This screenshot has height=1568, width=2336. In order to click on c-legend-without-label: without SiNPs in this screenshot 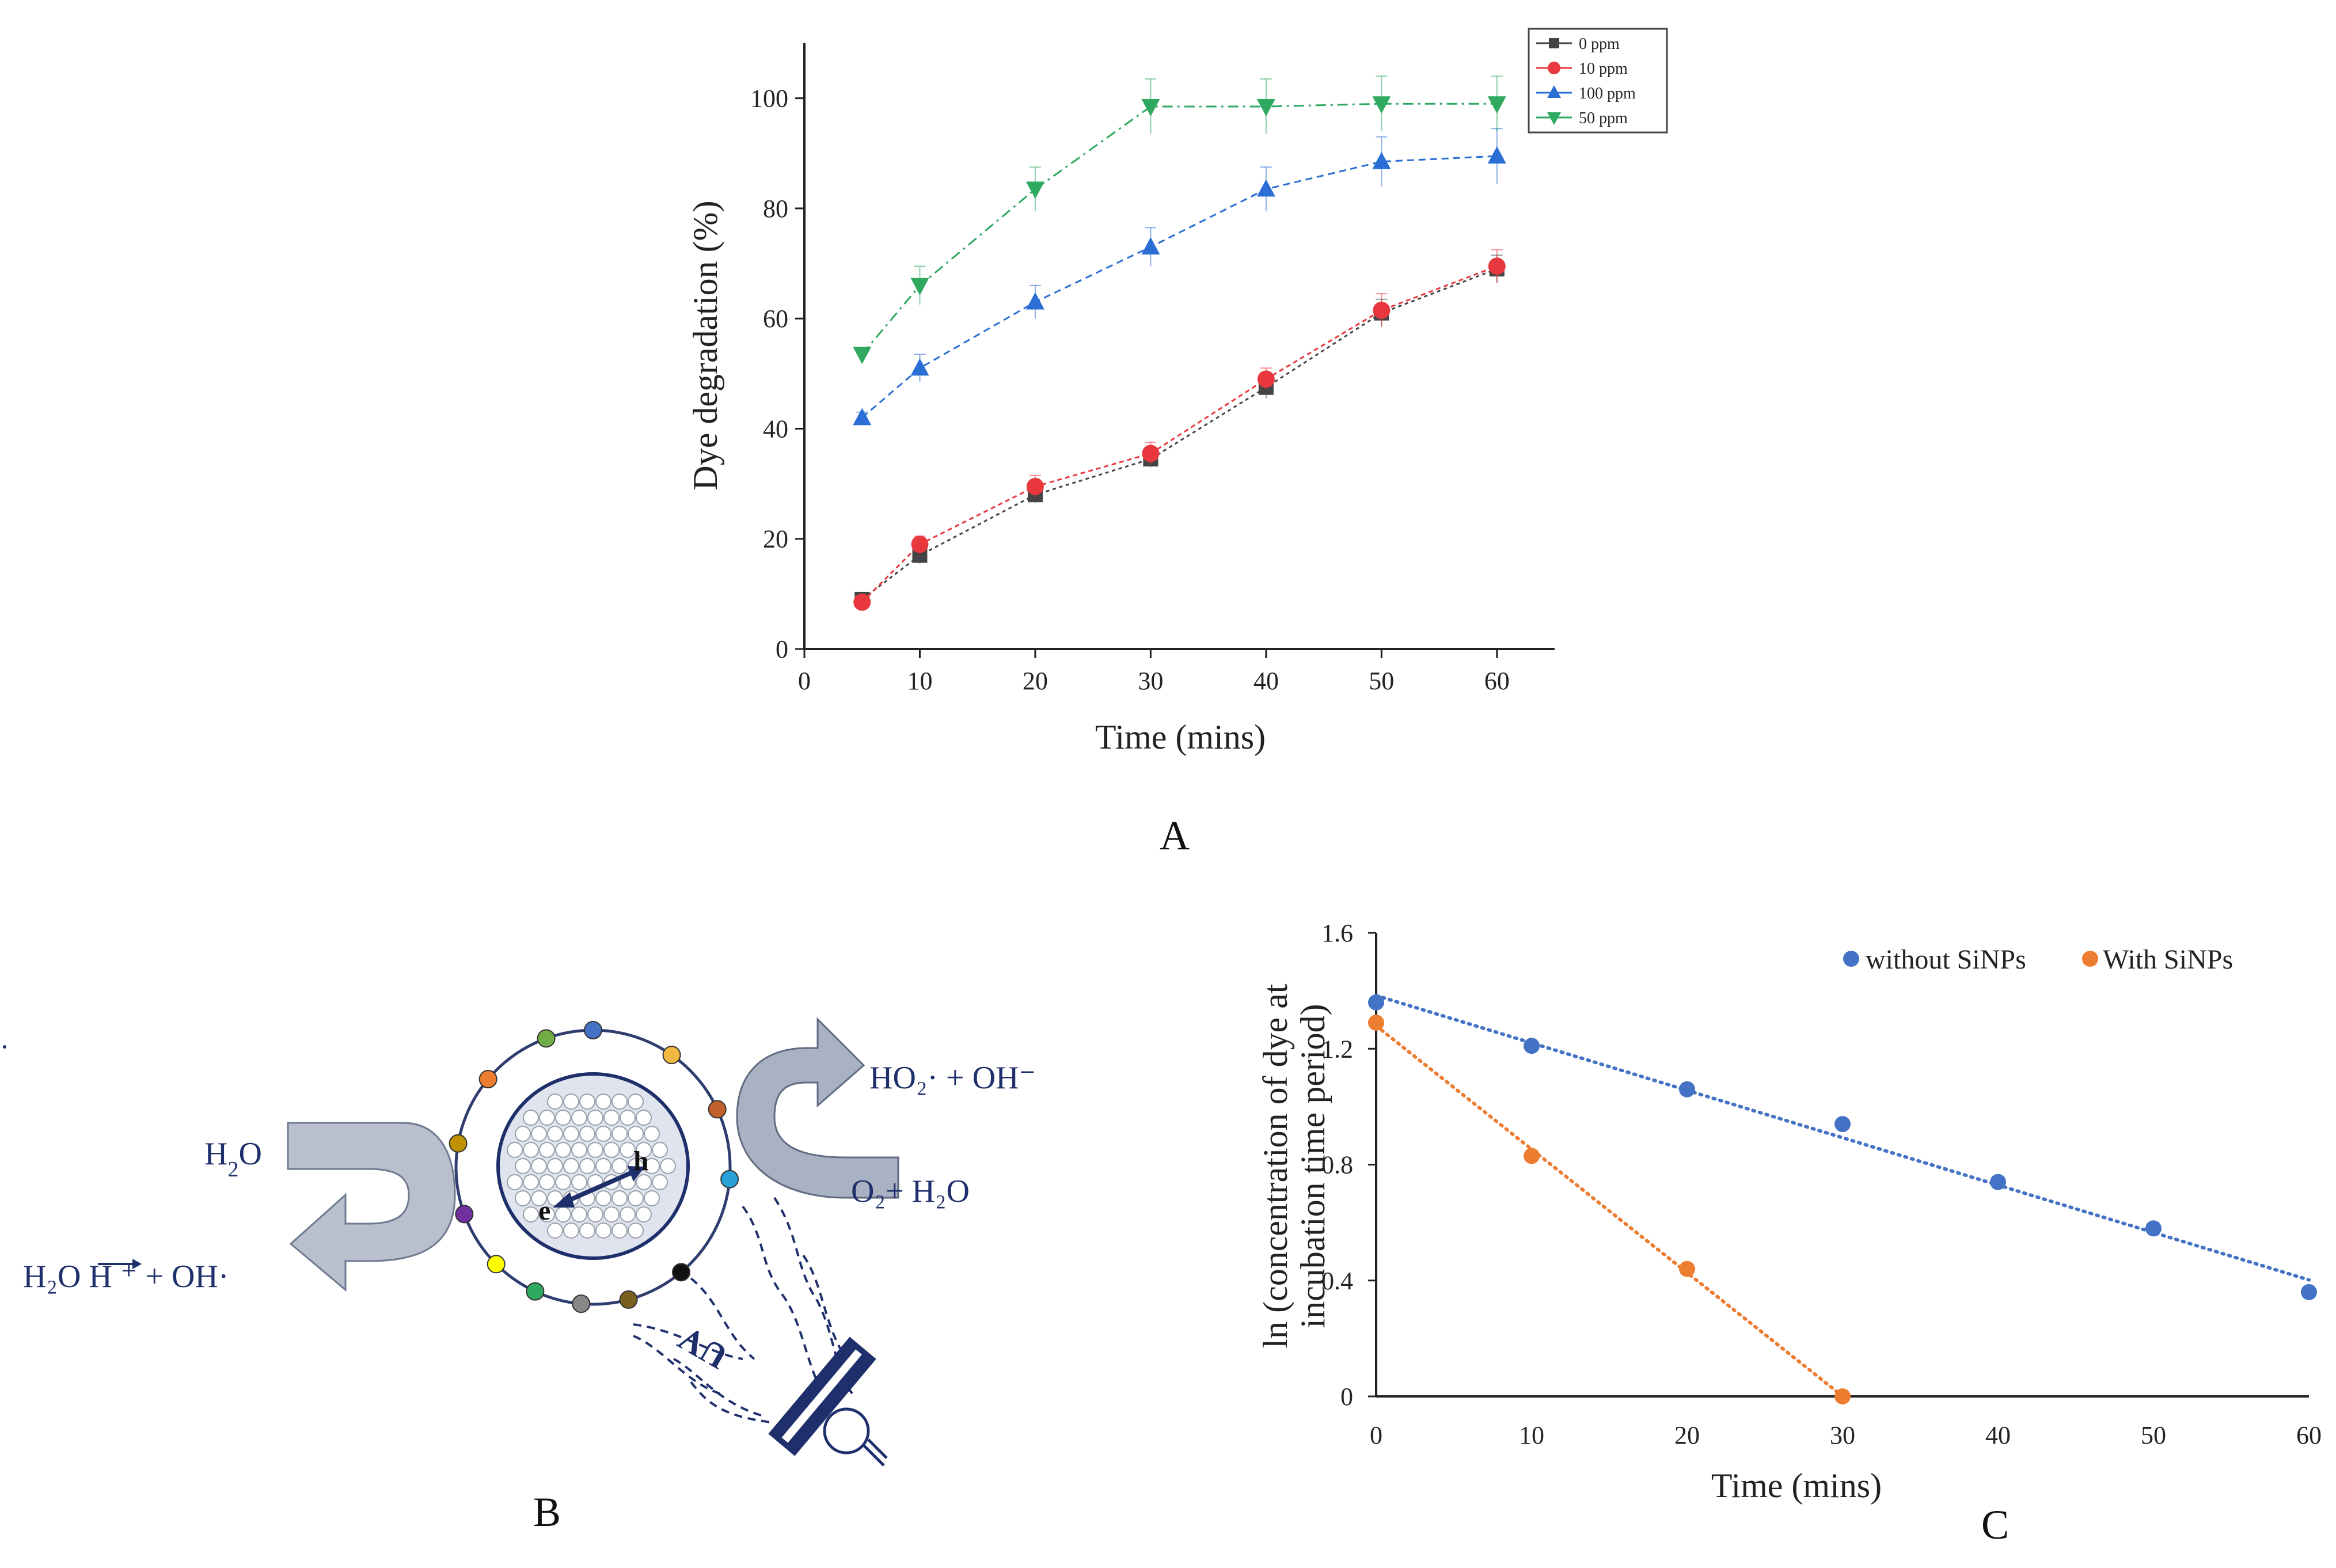, I will do `click(1946, 959)`.